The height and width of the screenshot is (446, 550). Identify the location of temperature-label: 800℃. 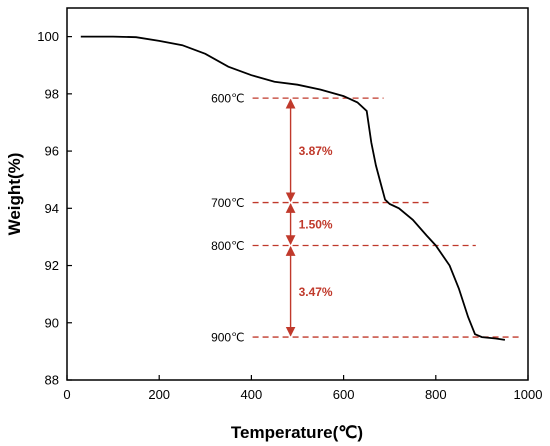
(228, 246).